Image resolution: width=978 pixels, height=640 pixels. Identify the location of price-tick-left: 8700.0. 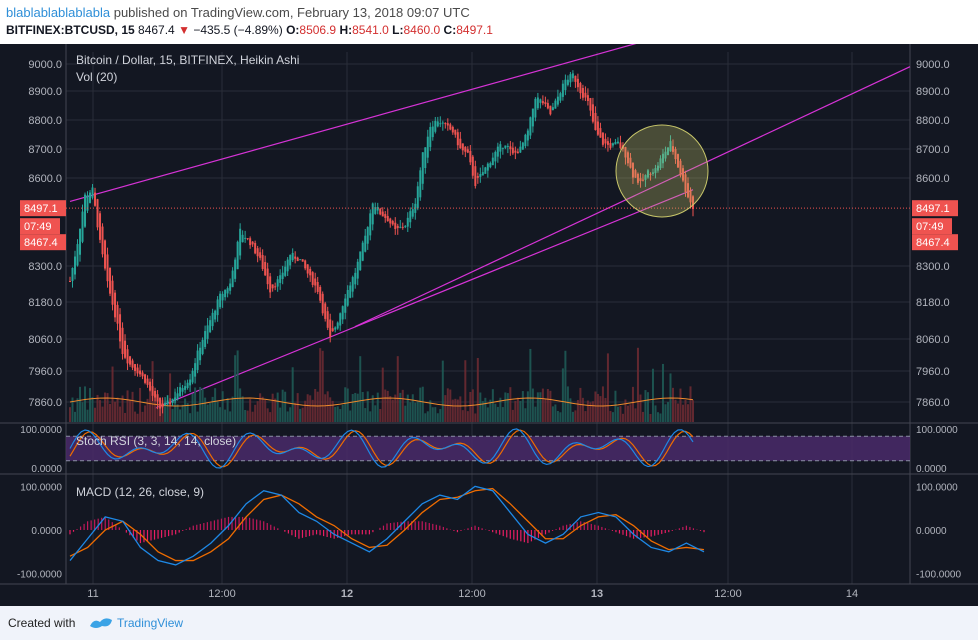
(45, 150).